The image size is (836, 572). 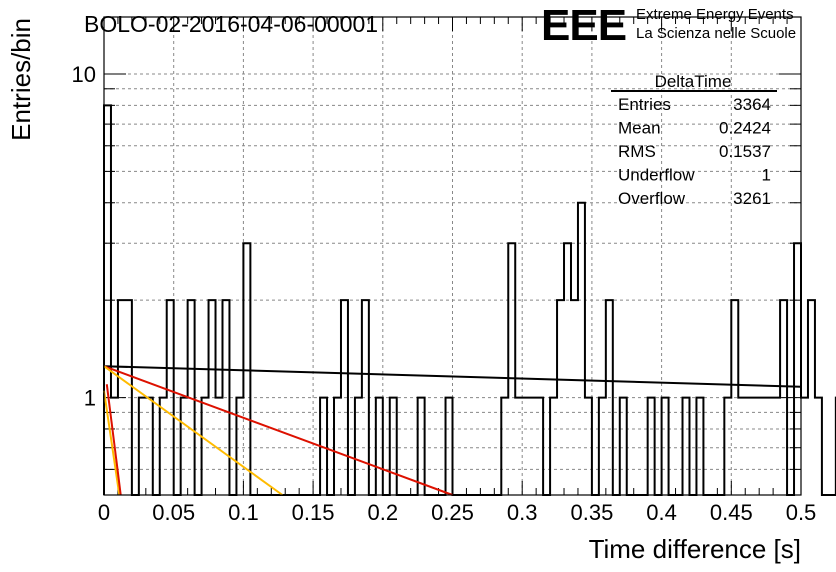 I want to click on y-tick-label: 10, so click(x=84, y=74).